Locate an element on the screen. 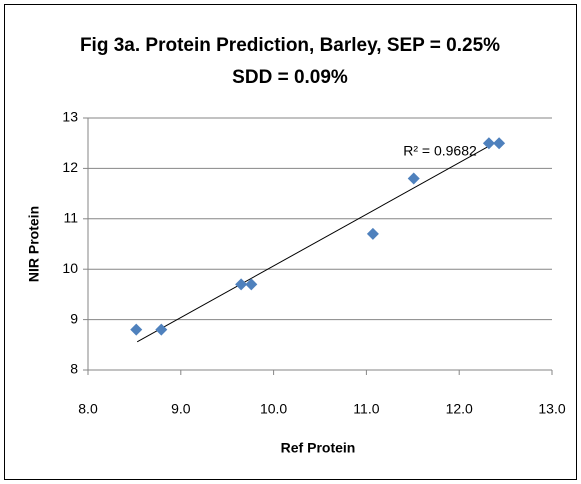  x-tick-label: 11.0 is located at coordinates (366, 409).